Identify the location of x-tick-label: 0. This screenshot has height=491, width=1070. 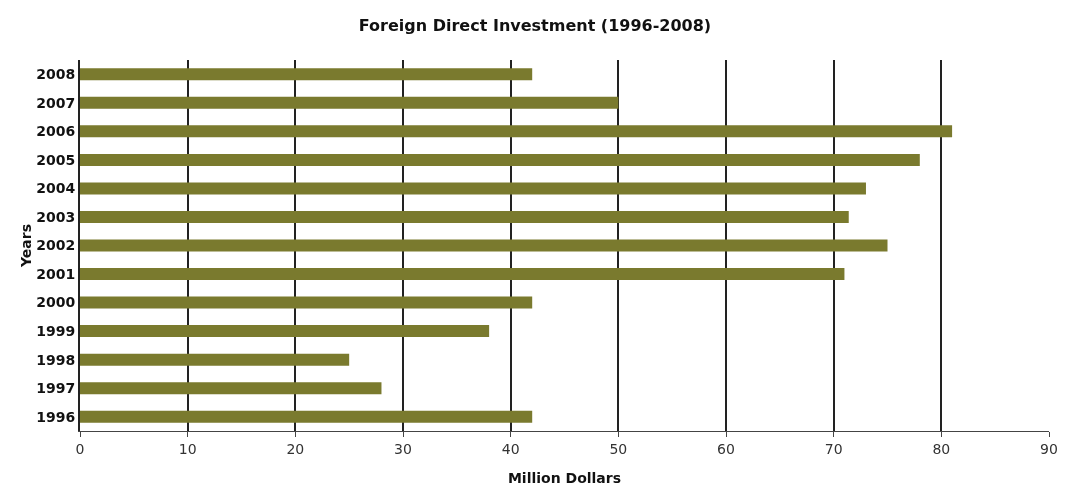
(80, 448).